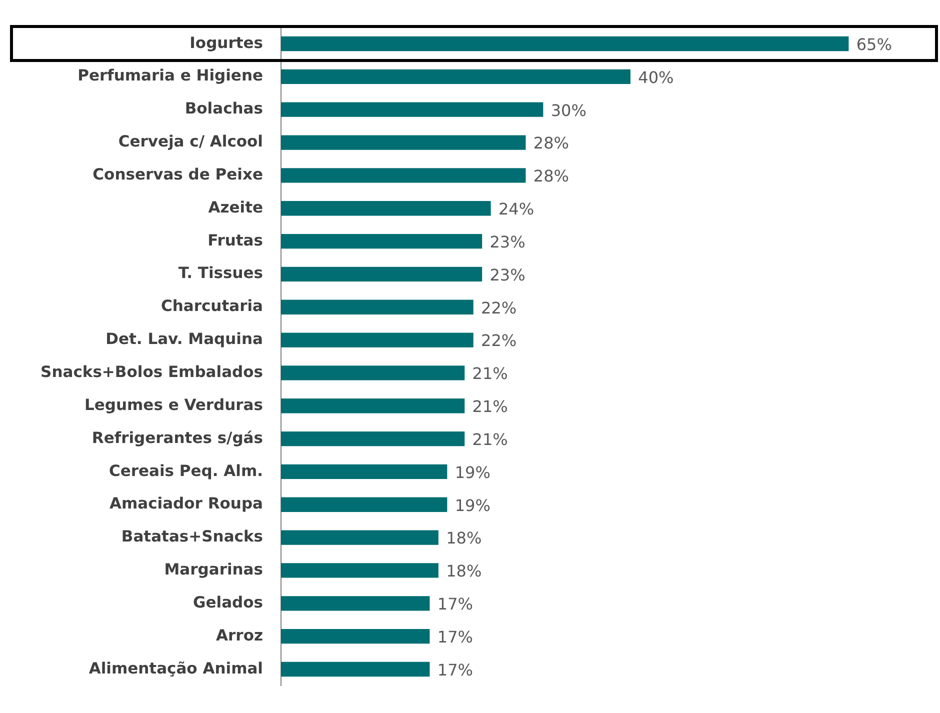  I want to click on y-tick-label: T. Tissues, so click(220, 273).